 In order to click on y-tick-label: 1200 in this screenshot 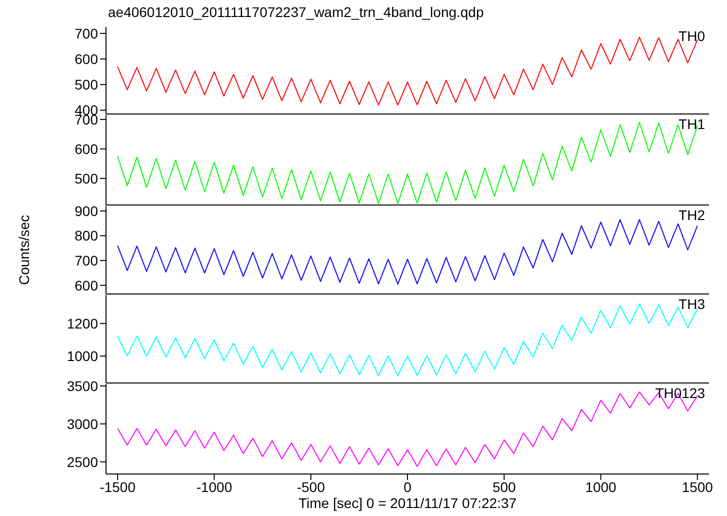, I will do `click(82, 323)`.